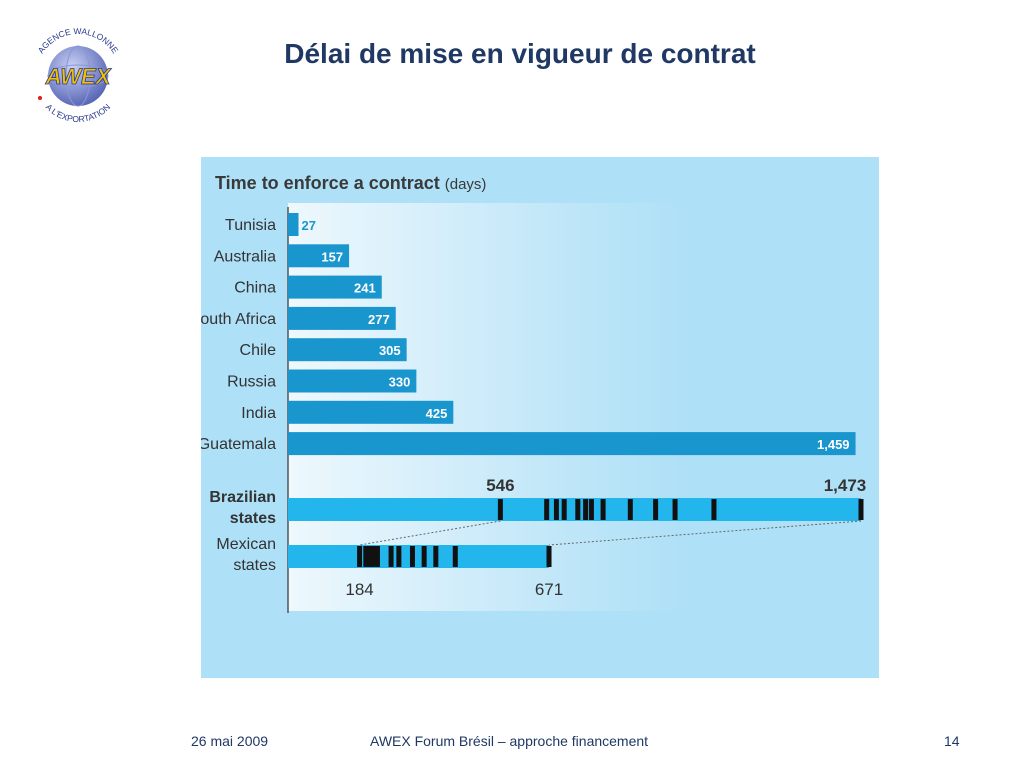 The width and height of the screenshot is (1024, 768). I want to click on category-label-china: China, so click(255, 288).